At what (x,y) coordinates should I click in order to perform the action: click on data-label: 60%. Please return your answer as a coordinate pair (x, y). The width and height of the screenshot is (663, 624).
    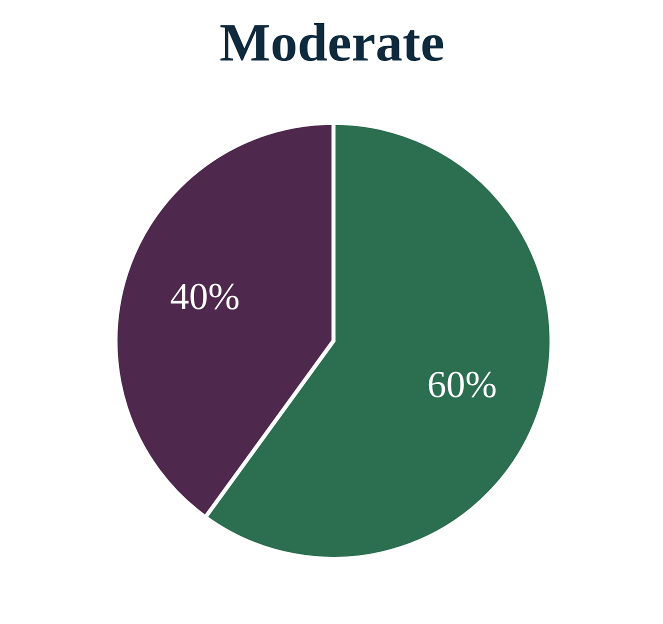
    Looking at the image, I should click on (462, 385).